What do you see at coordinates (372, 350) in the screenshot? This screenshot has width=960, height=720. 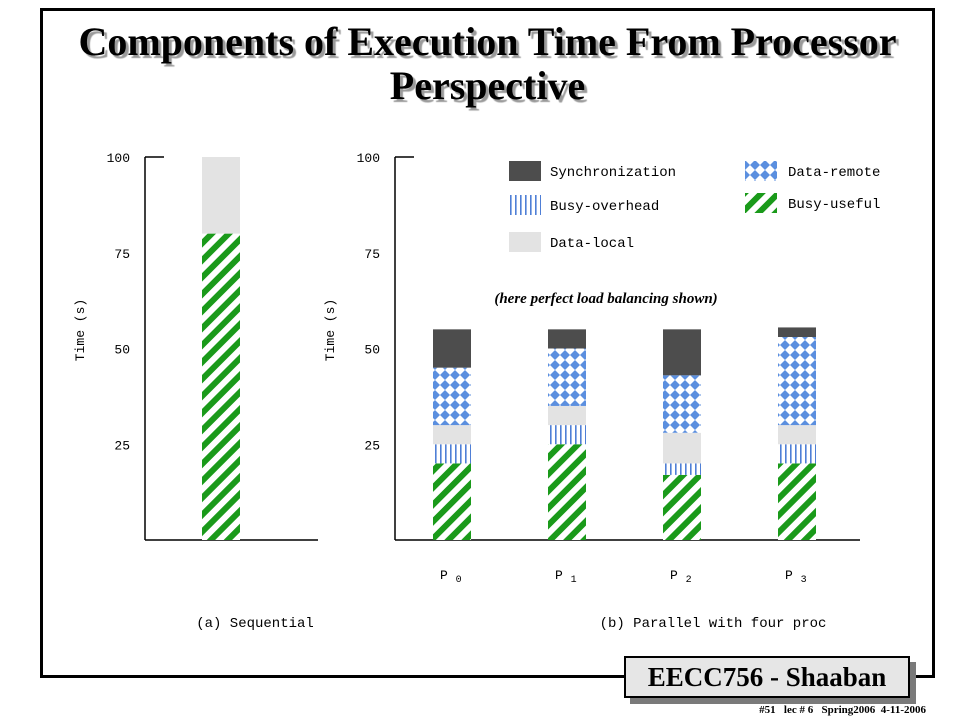 I see `panel-b-ytick-50: 50` at bounding box center [372, 350].